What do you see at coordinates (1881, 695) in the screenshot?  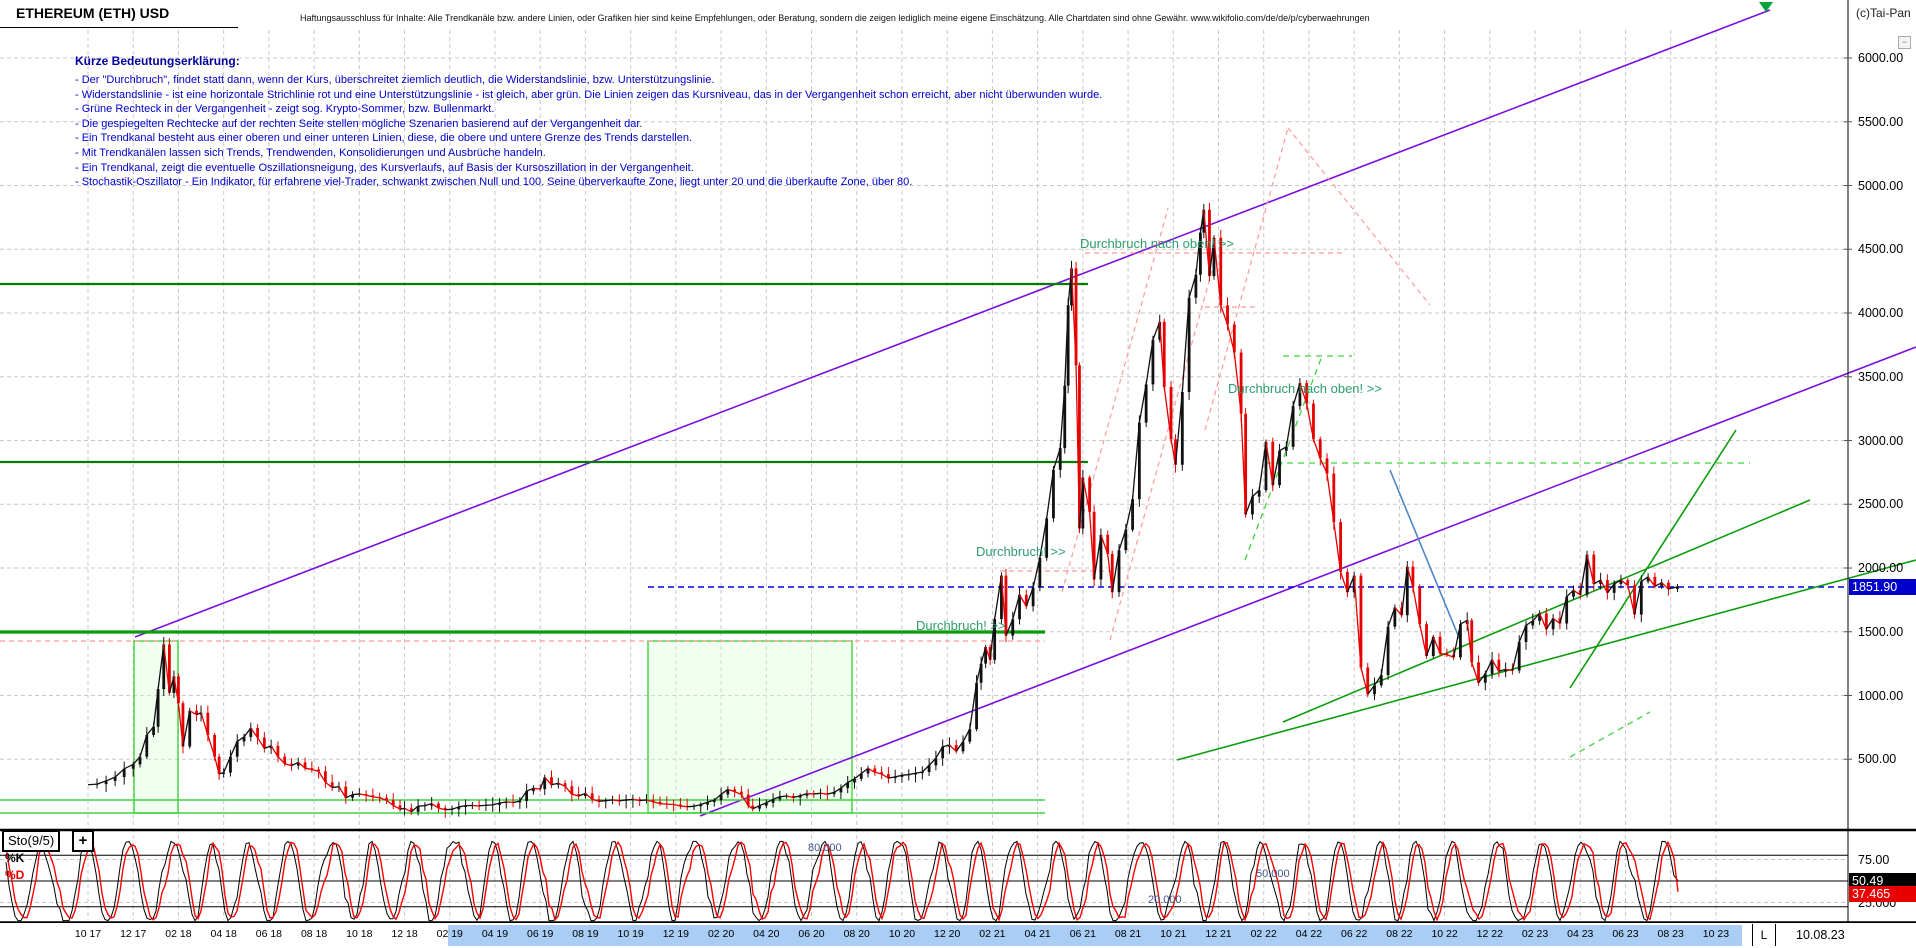 I see `price-axis-label: 1000.00` at bounding box center [1881, 695].